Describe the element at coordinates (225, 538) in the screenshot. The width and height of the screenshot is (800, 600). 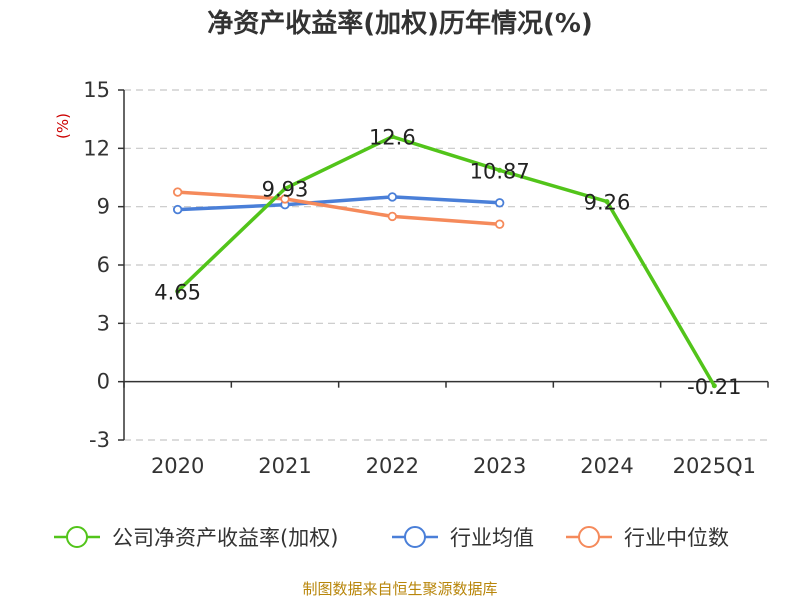
I see `legend-label: 公司净资产收益率(加权)` at that location.